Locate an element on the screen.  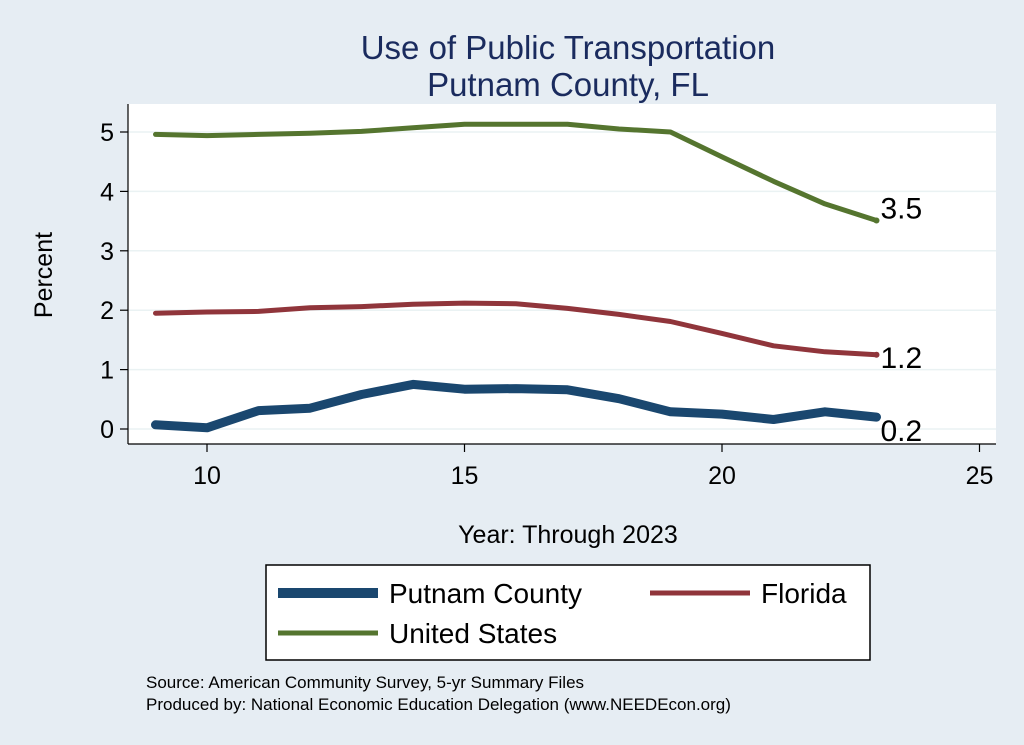
end-label-florida: 1.2 is located at coordinates (902, 358).